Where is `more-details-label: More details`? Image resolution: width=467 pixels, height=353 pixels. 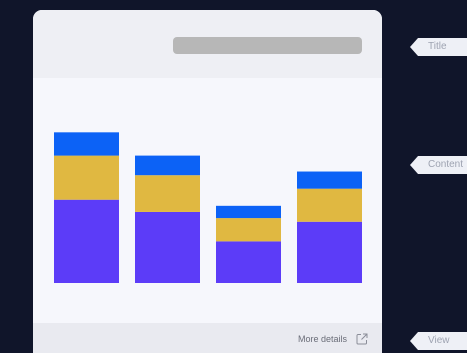 more-details-label: More details is located at coordinates (322, 339).